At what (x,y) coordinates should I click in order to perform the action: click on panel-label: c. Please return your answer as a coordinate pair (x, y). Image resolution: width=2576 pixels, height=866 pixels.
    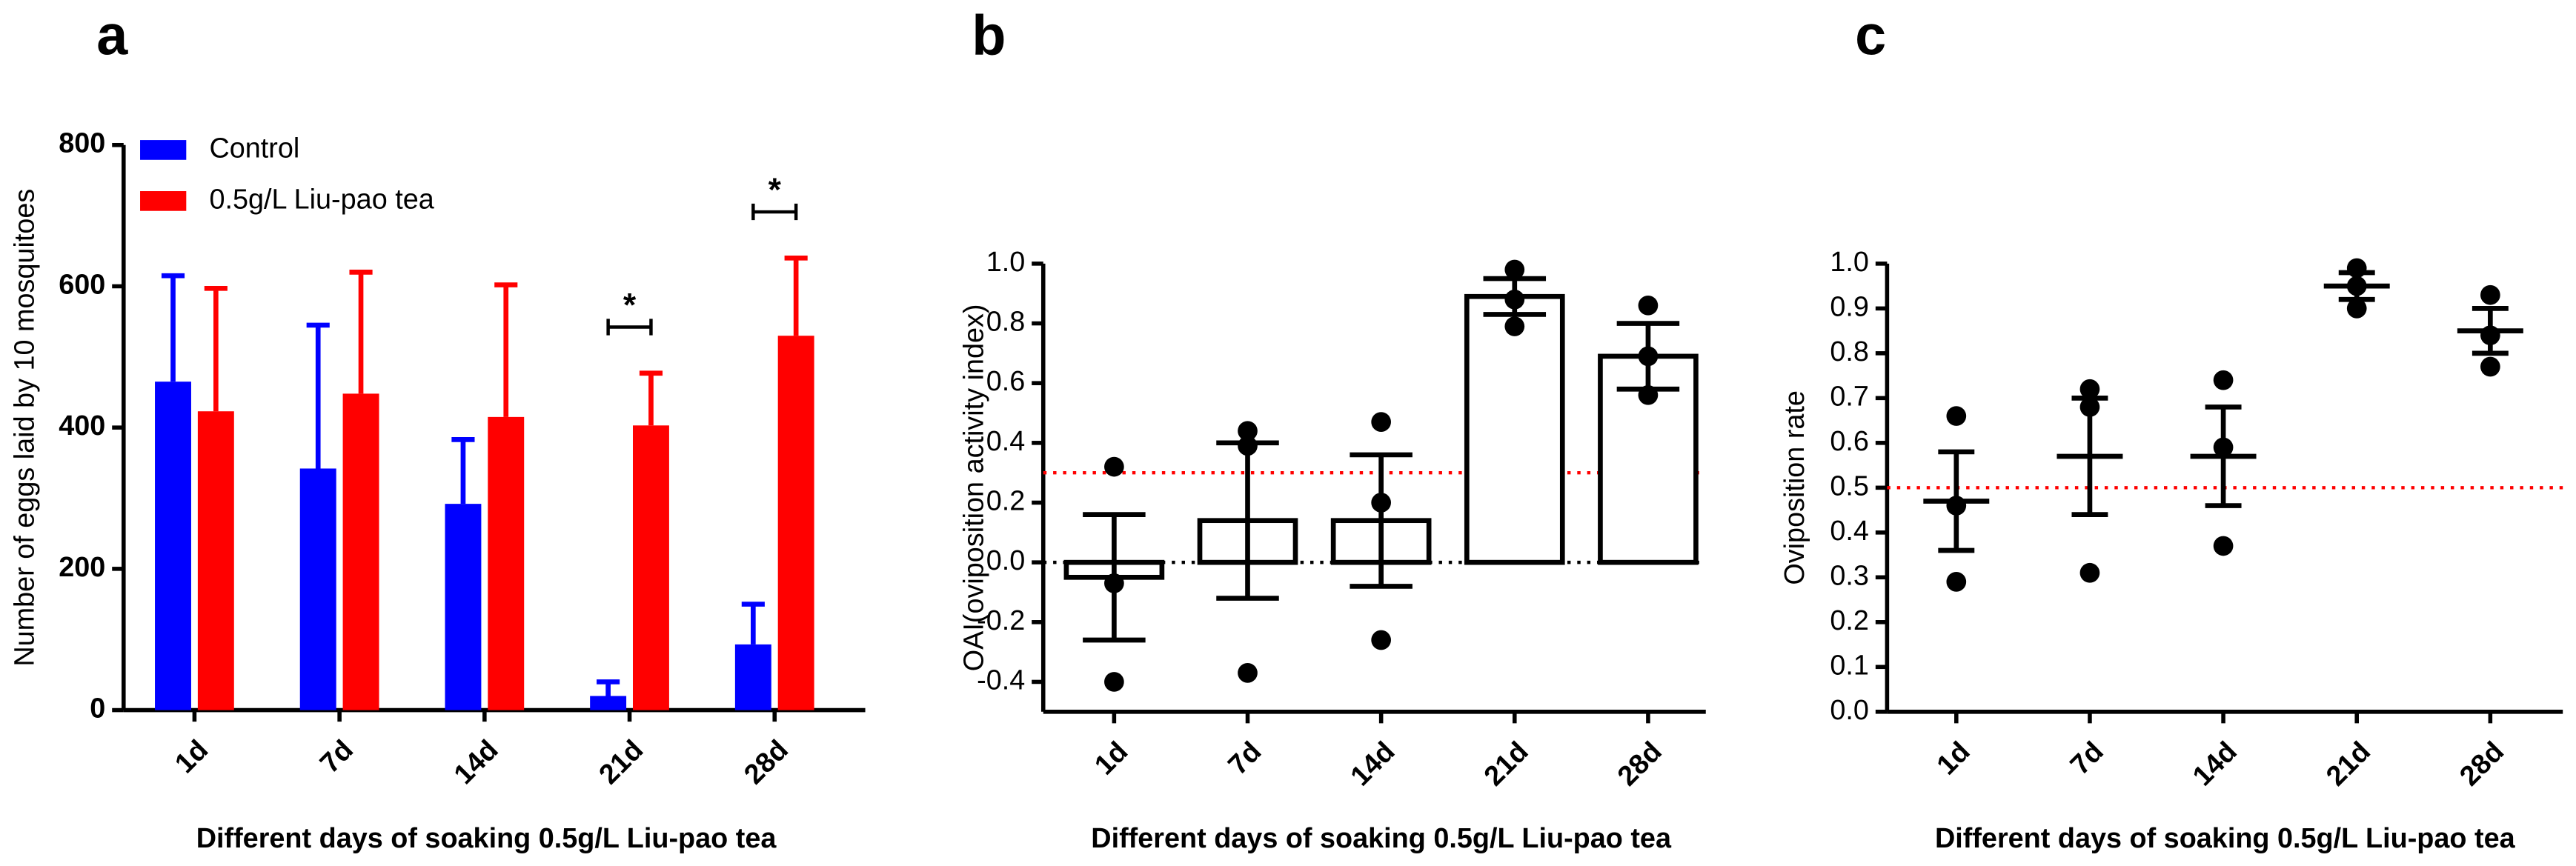
    Looking at the image, I should click on (1870, 35).